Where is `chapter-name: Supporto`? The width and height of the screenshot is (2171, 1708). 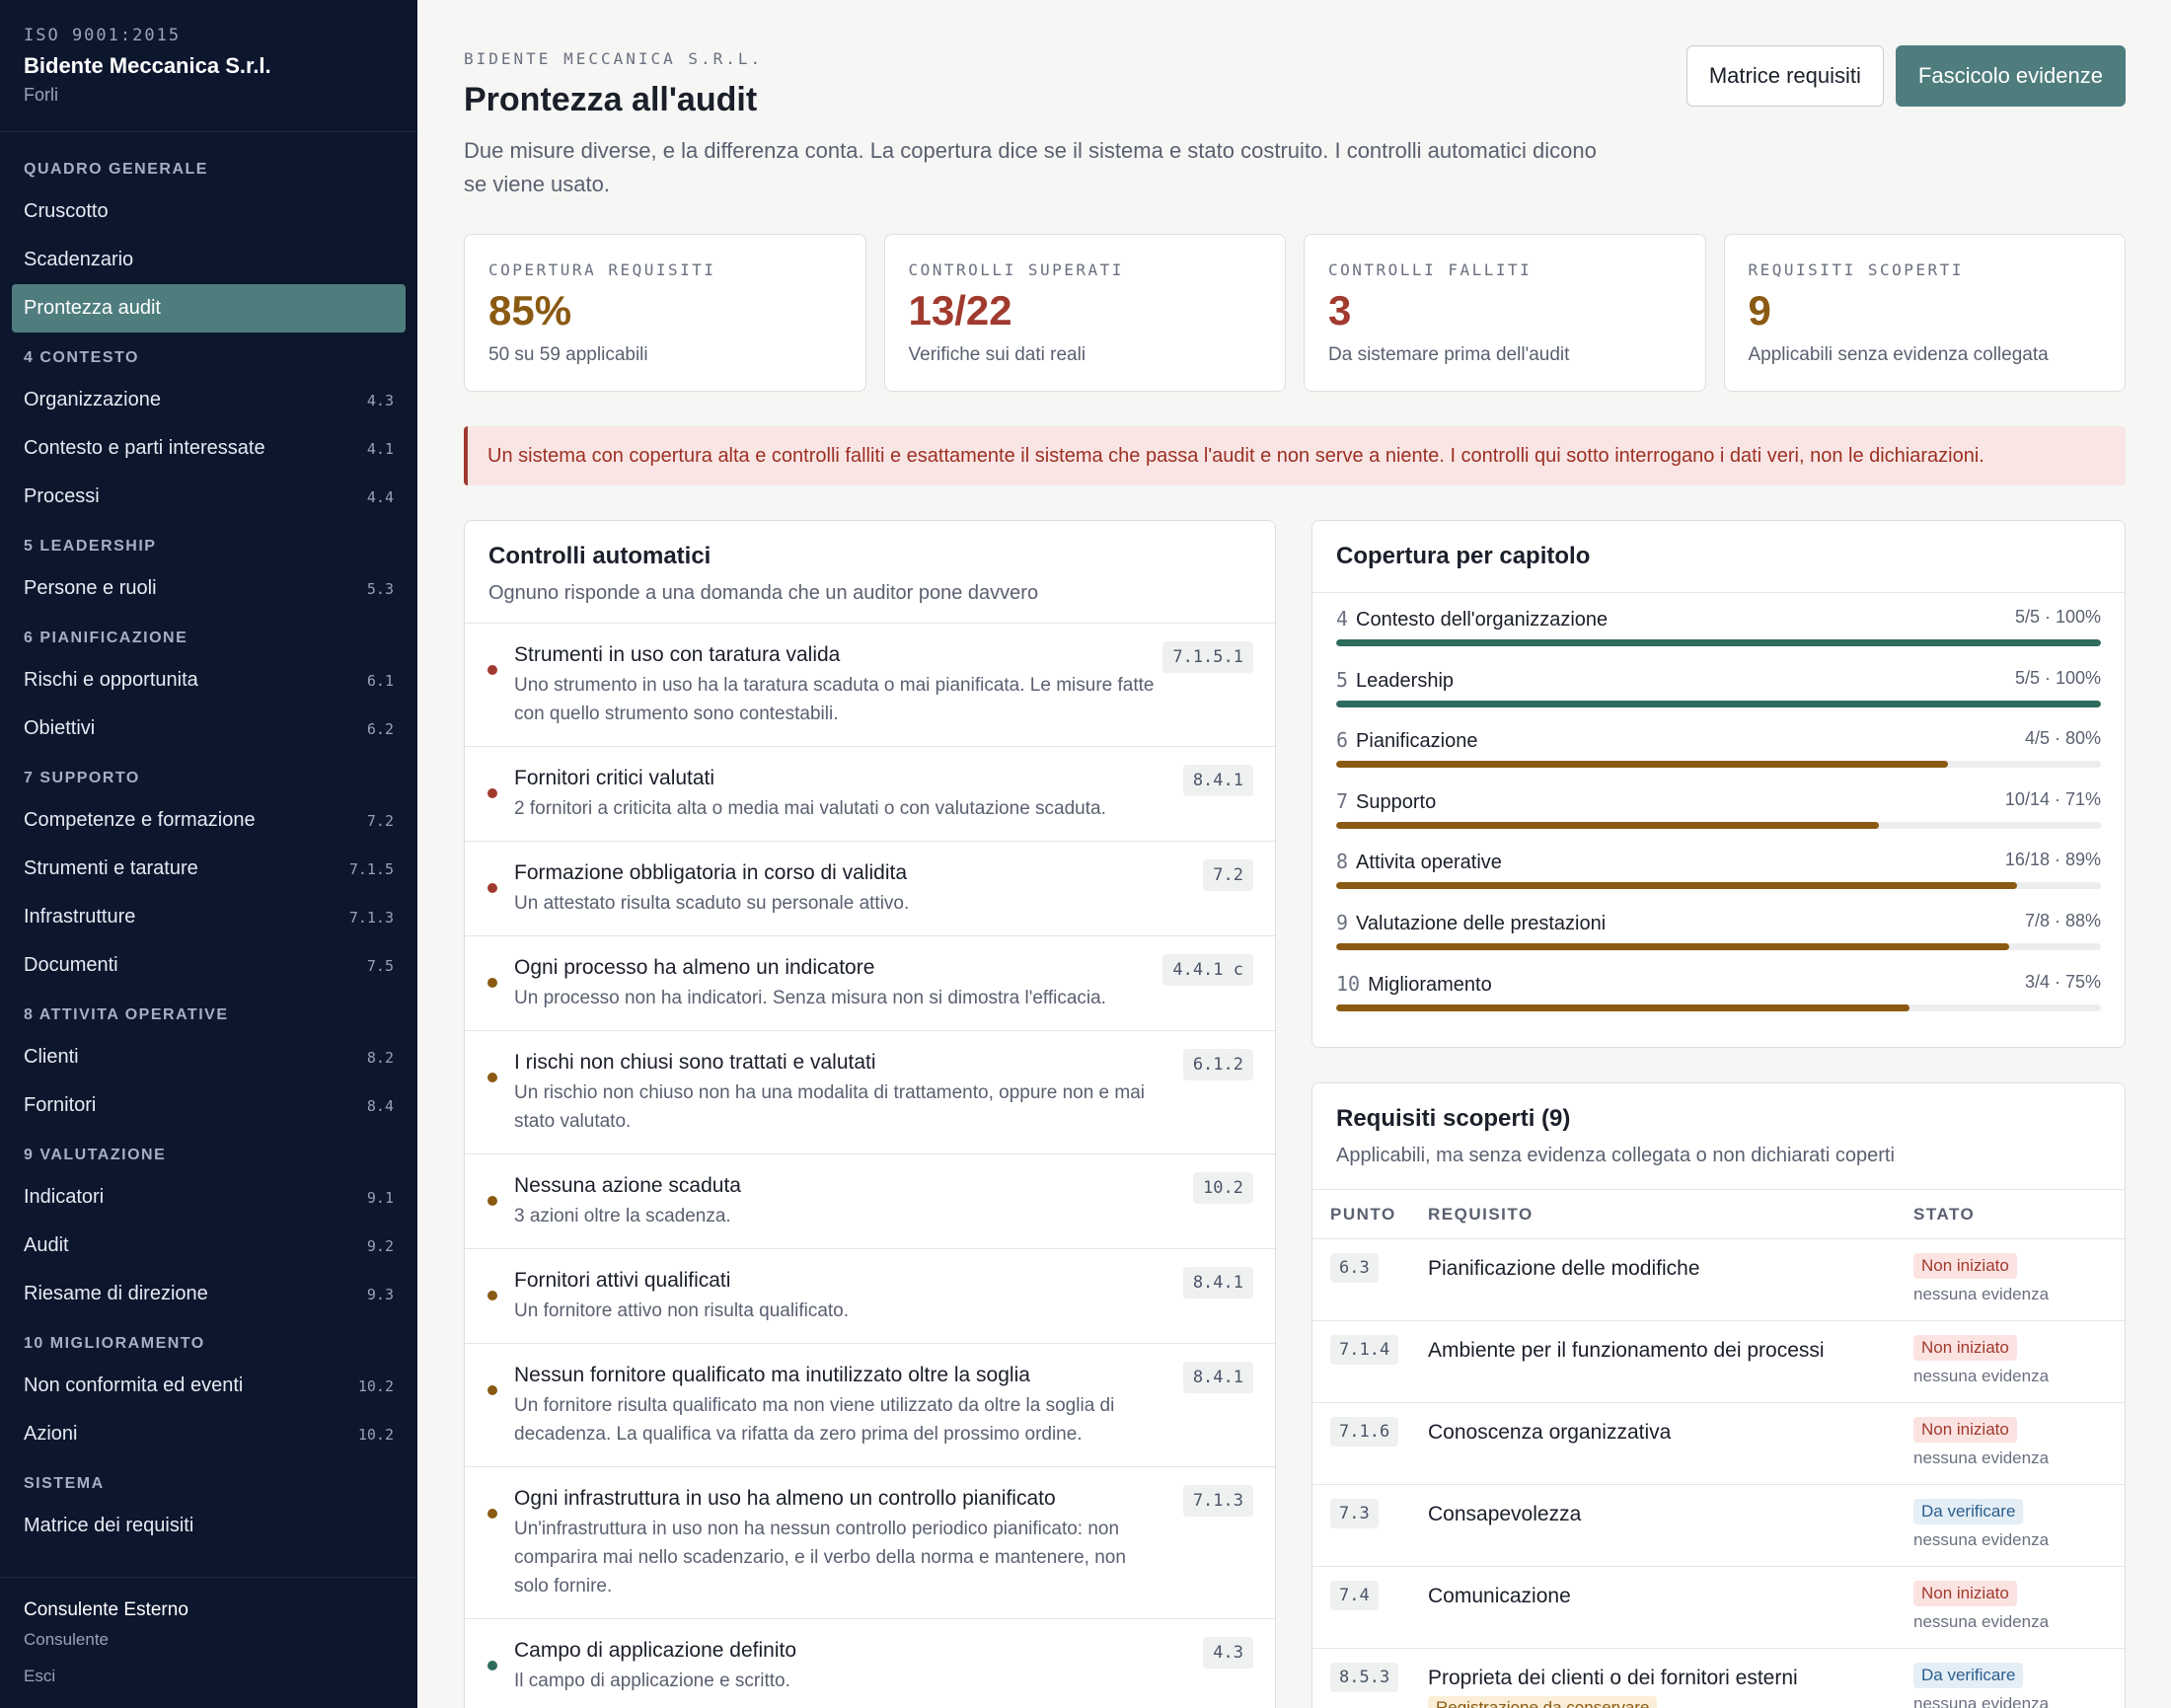
chapter-name: Supporto is located at coordinates (1396, 801).